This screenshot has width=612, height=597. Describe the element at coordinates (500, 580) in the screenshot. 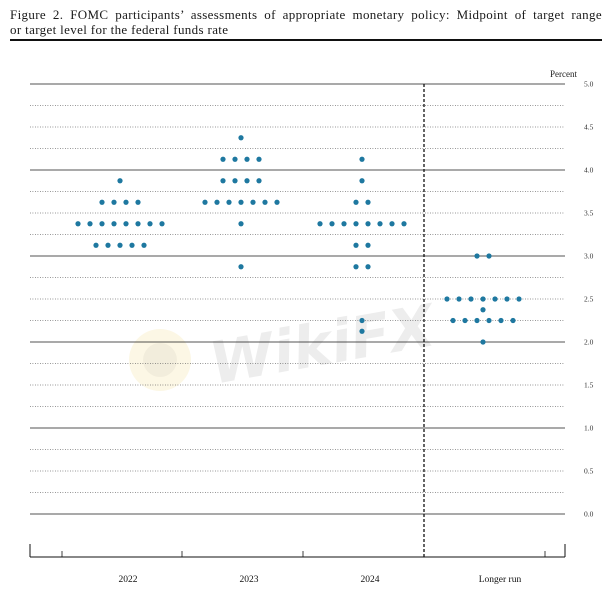

I see `x-category-label: Longer run` at that location.